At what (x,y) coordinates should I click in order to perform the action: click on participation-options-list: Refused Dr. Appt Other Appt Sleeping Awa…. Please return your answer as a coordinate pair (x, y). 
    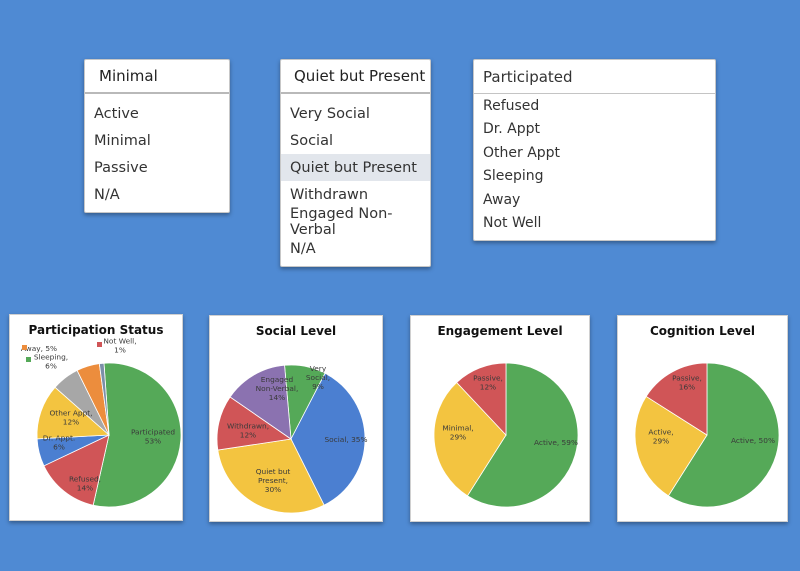
    Looking at the image, I should click on (594, 164).